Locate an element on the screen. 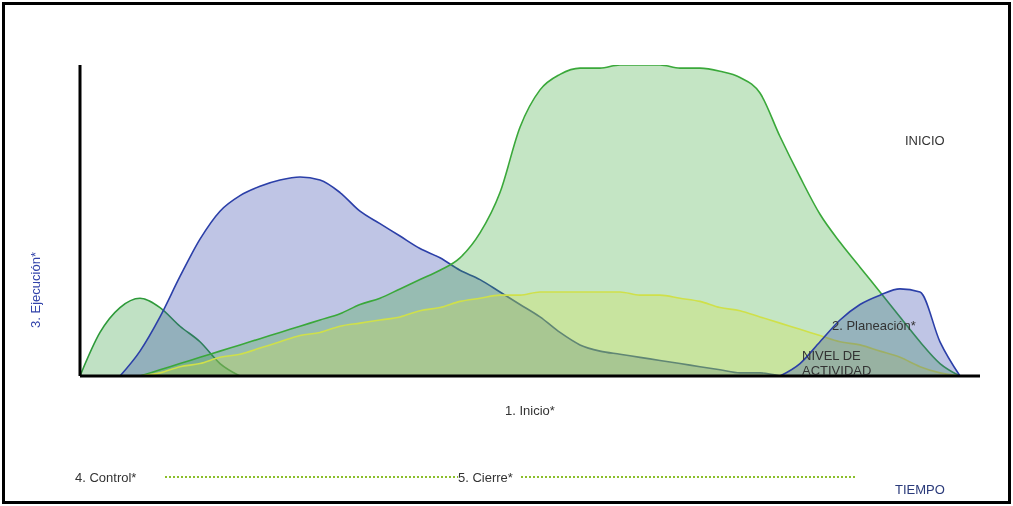 The height and width of the screenshot is (506, 1013). text: TIEMPO is located at coordinates (920, 489).